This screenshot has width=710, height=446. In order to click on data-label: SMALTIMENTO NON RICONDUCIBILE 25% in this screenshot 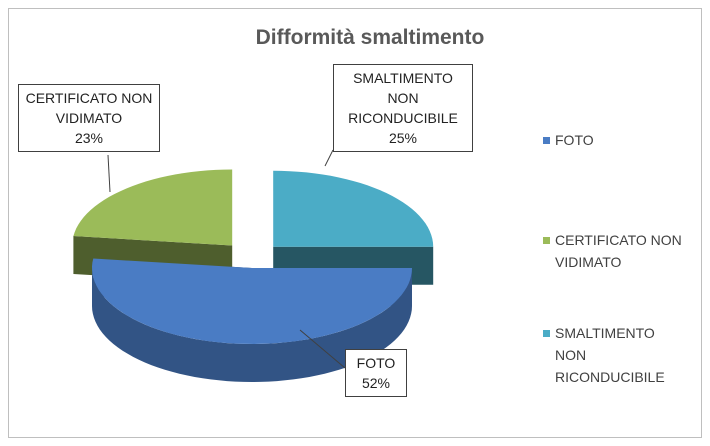, I will do `click(403, 108)`.